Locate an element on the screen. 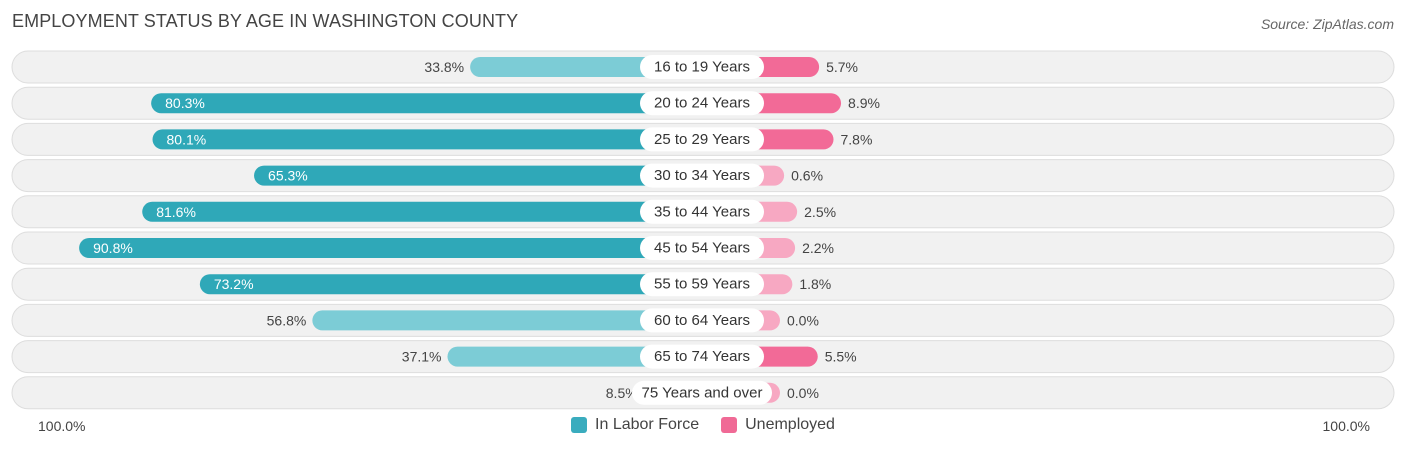  category-pill-75-years-and-over is located at coordinates (702, 392).